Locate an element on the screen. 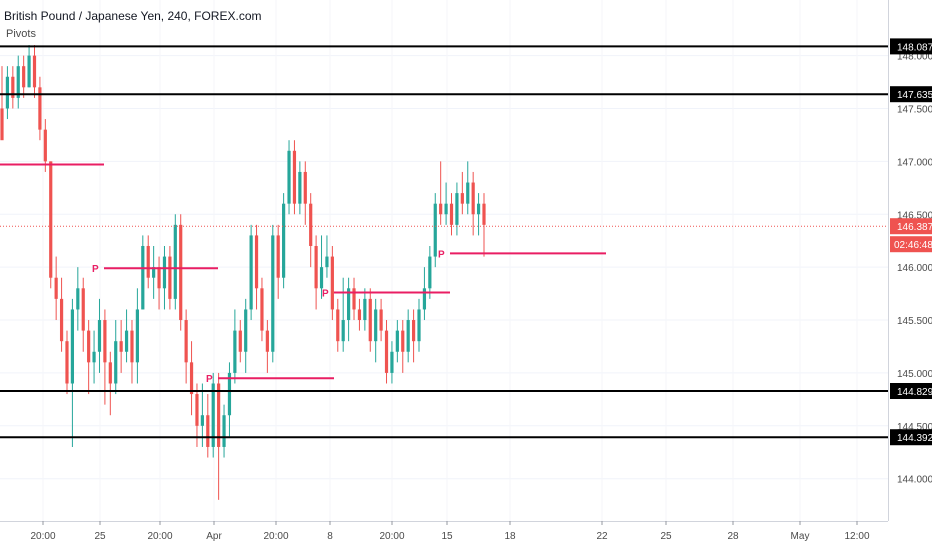 This screenshot has height=550, width=932. pivots-indicator-label: Pivots is located at coordinates (21, 34).